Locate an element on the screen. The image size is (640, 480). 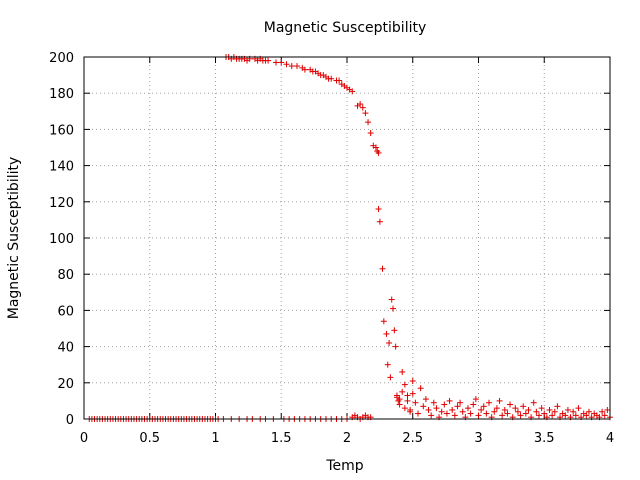
y-axis-label: Magnetic Susceptibility is located at coordinates (14, 238).